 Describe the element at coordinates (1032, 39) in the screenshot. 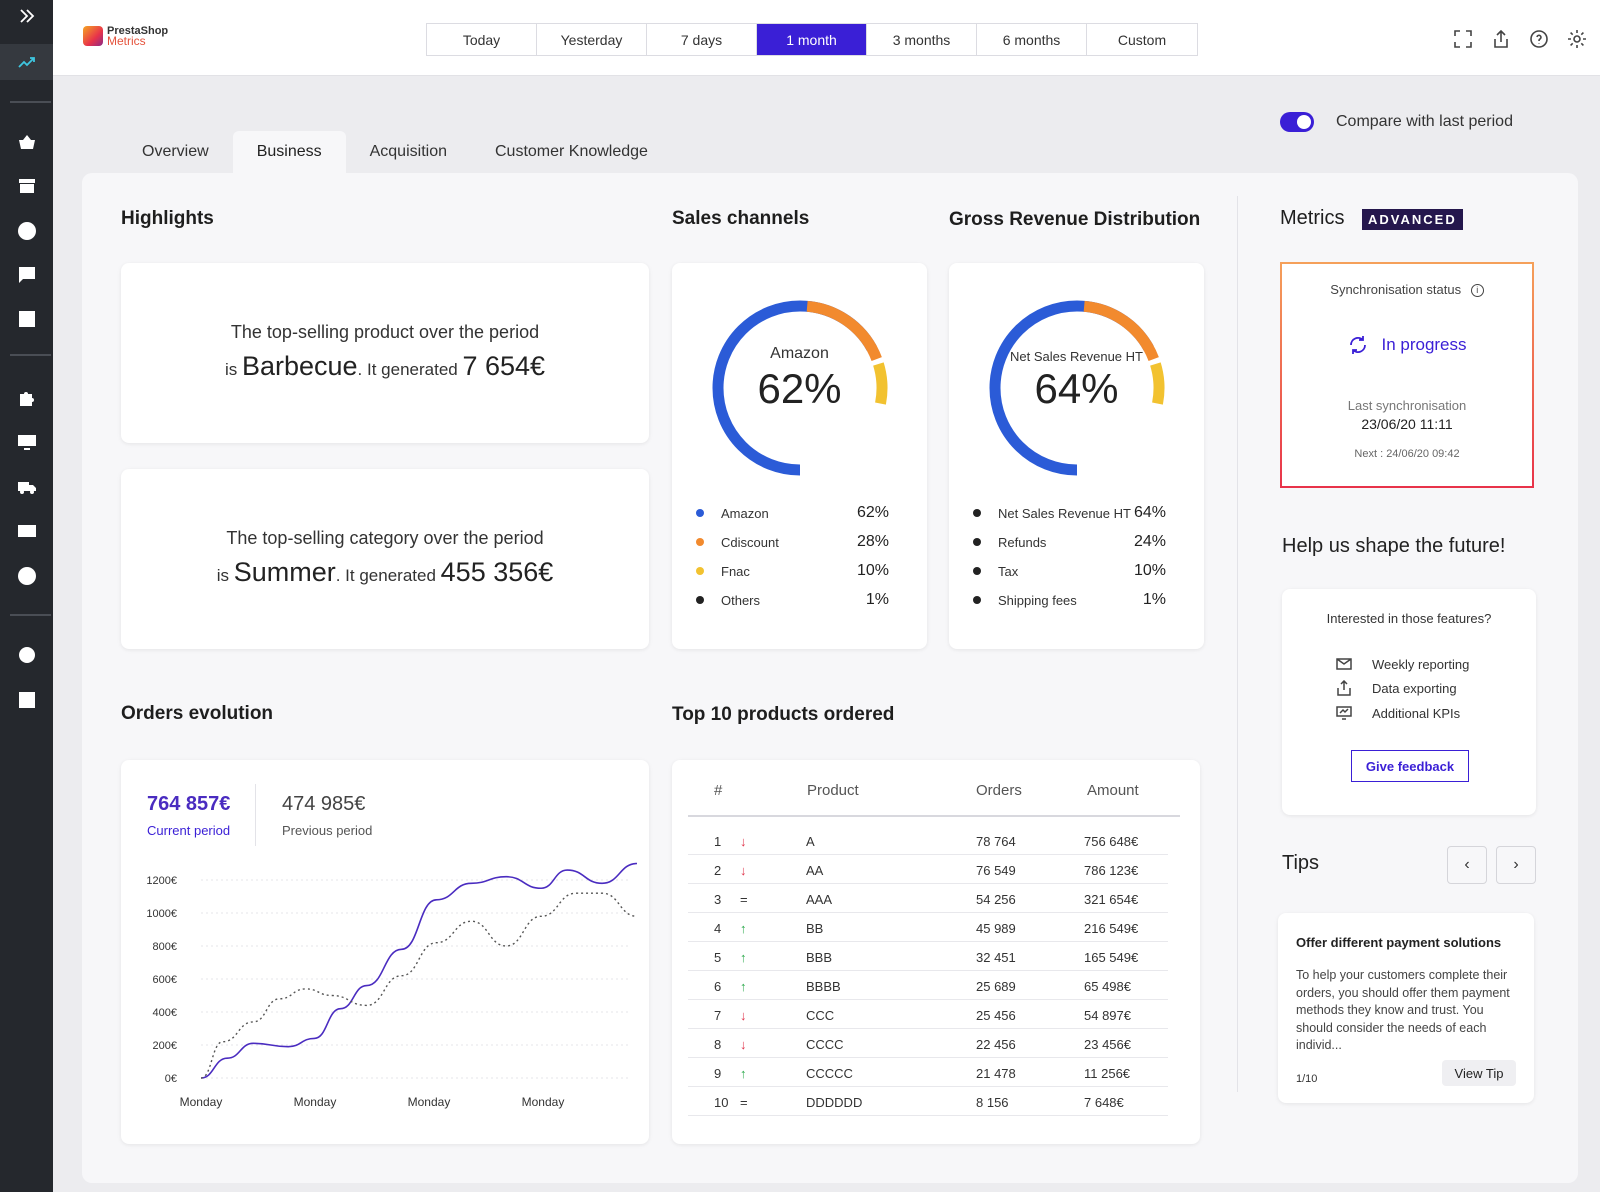

I see `period-6-months: 6 months` at that location.